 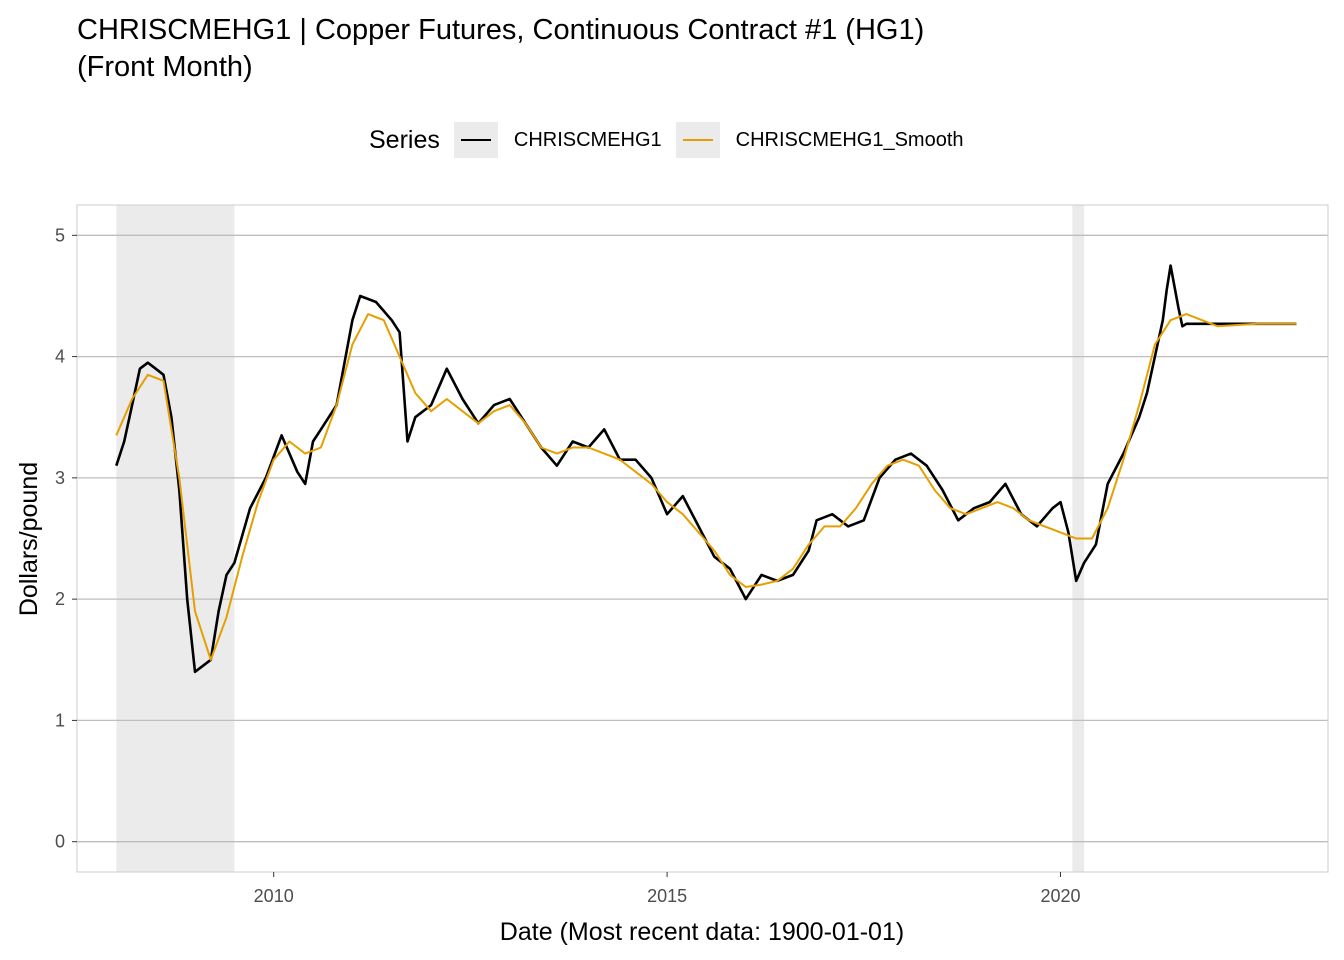 What do you see at coordinates (673, 140) in the screenshot?
I see `legend: Series CHRISCMEHG1 CHRISCMEHG1_Smooth` at bounding box center [673, 140].